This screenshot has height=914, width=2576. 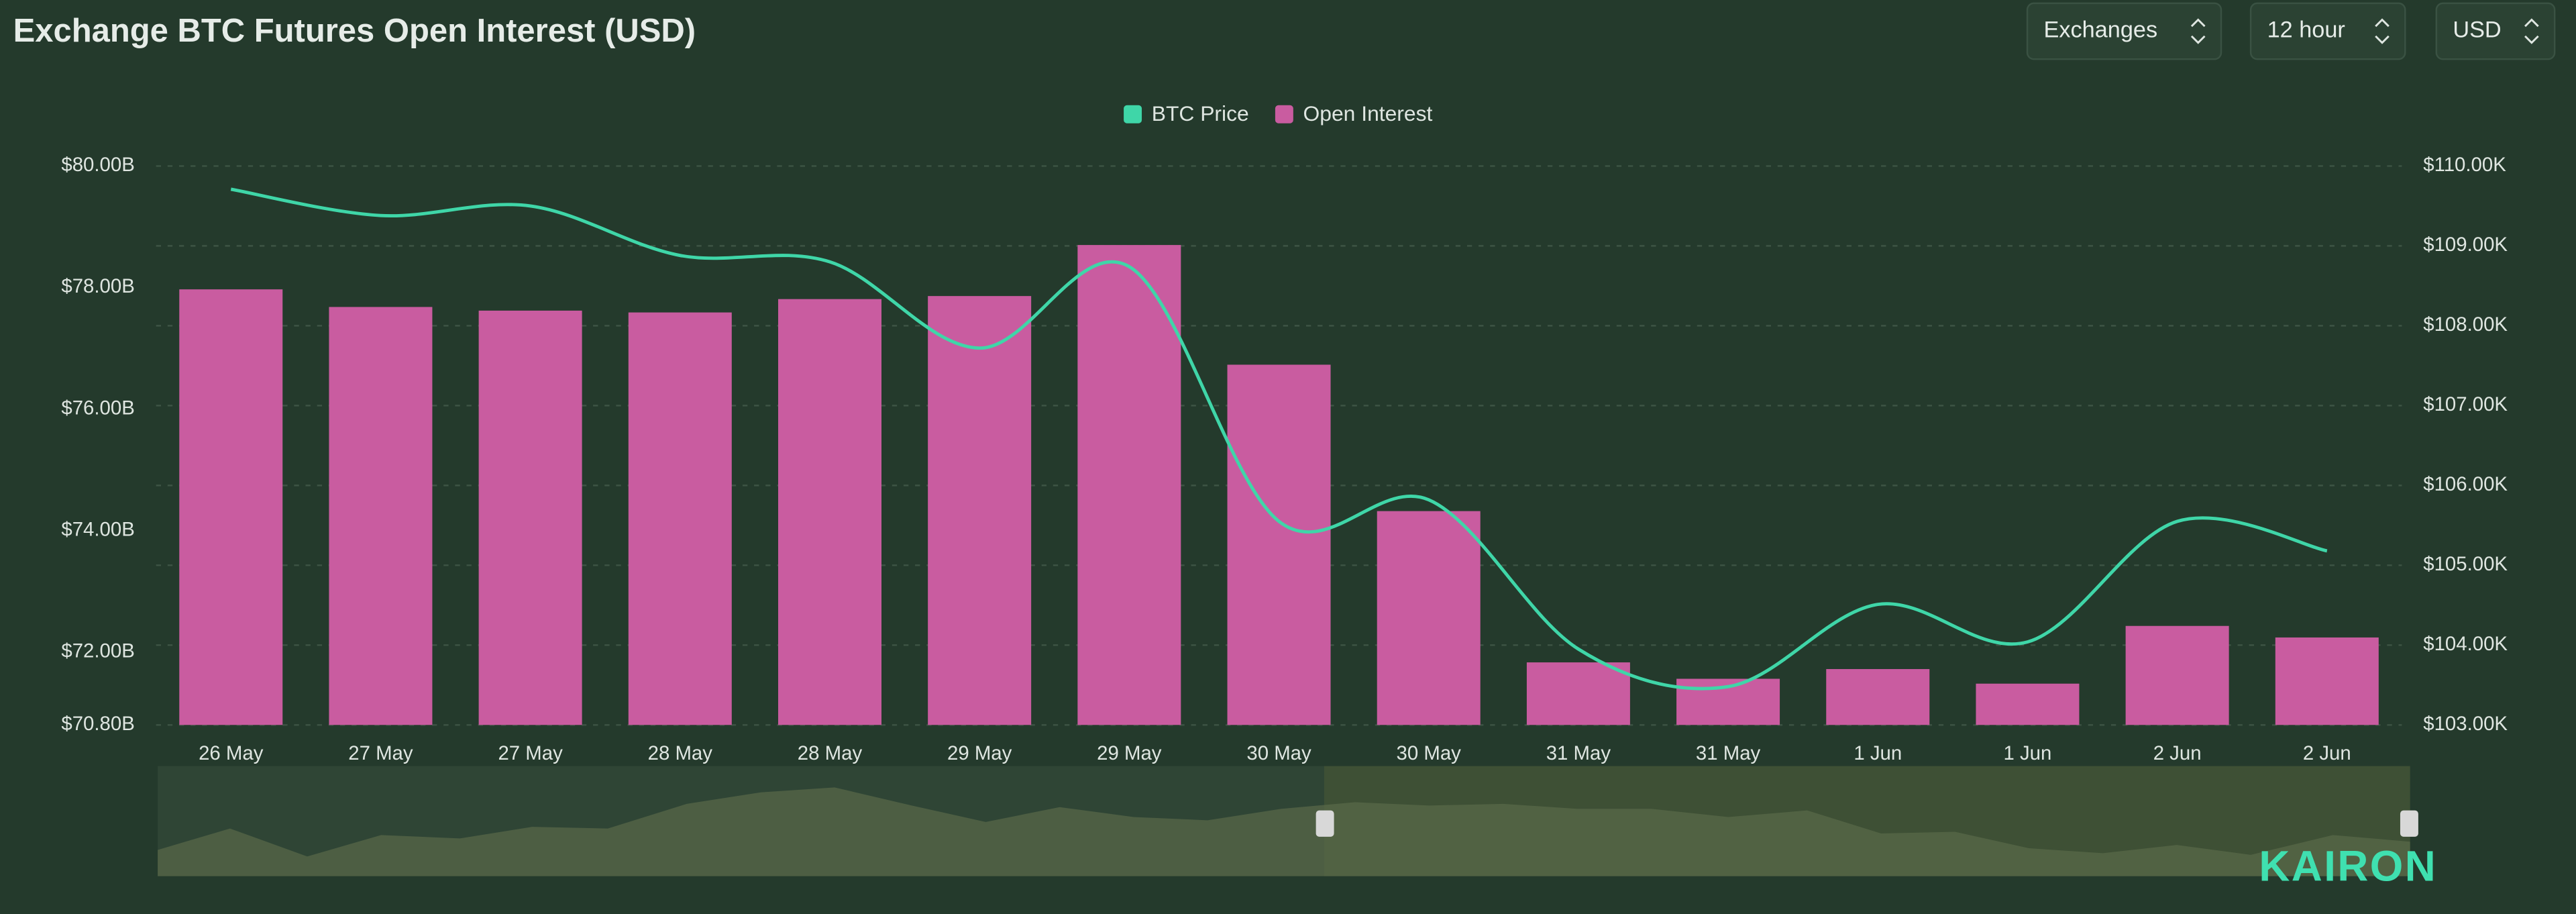 What do you see at coordinates (354, 31) in the screenshot?
I see `chart-title: Exchange BTC Futures Open Interest (USD)` at bounding box center [354, 31].